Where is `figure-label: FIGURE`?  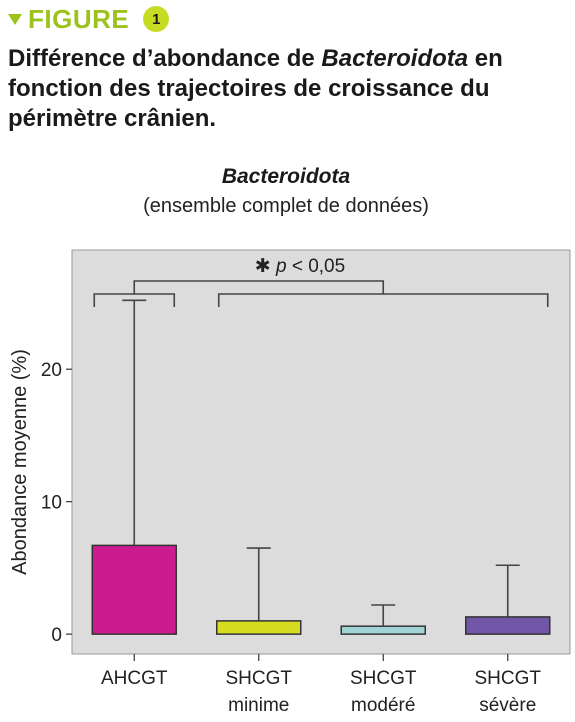
figure-label: FIGURE is located at coordinates (79, 18).